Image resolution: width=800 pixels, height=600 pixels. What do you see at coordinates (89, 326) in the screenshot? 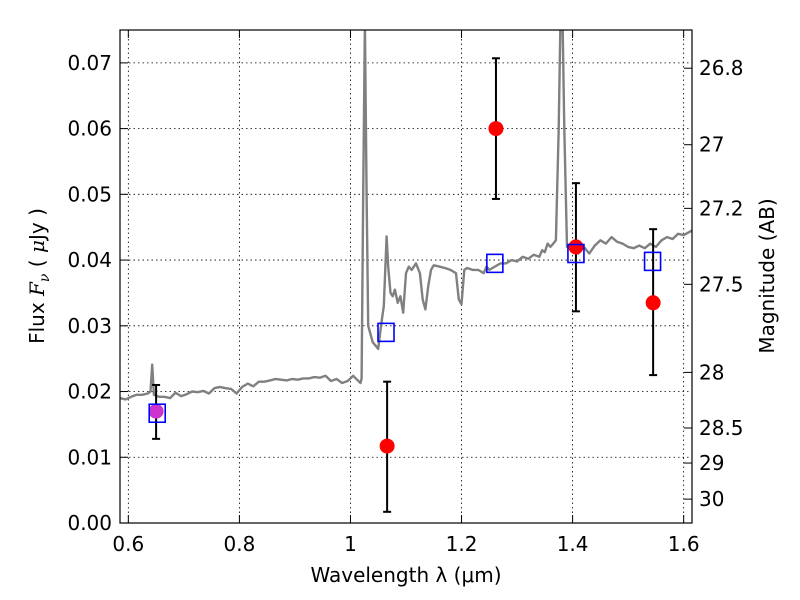
I see `y-tick-label: 0.03` at bounding box center [89, 326].